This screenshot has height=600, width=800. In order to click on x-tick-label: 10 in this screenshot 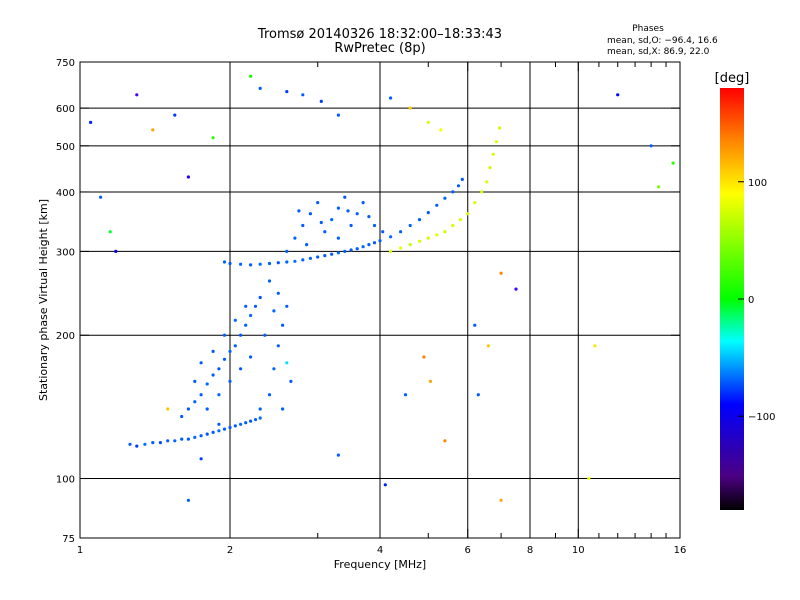, I will do `click(578, 550)`.